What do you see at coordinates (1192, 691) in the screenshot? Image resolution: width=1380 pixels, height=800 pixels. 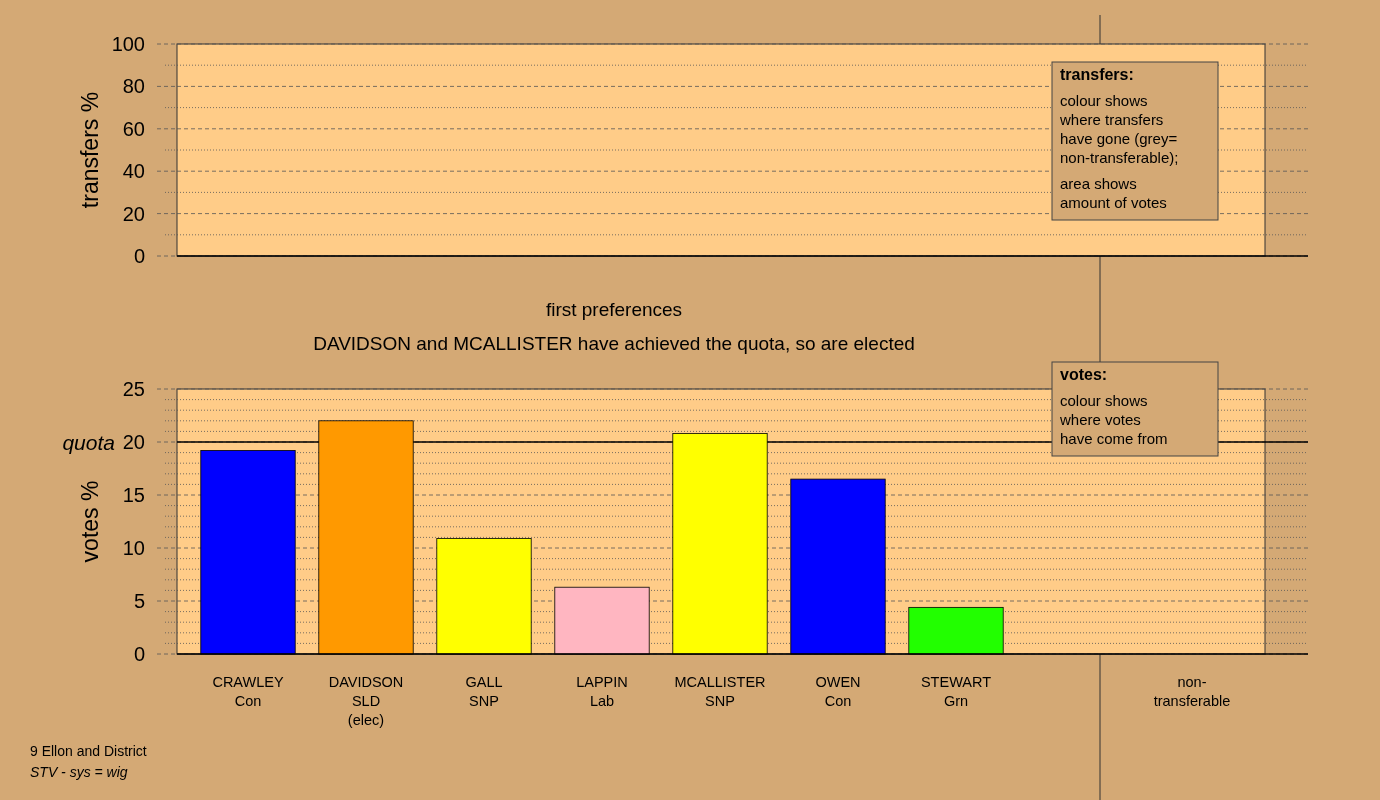 I see `x-tick-label: non- transferable` at bounding box center [1192, 691].